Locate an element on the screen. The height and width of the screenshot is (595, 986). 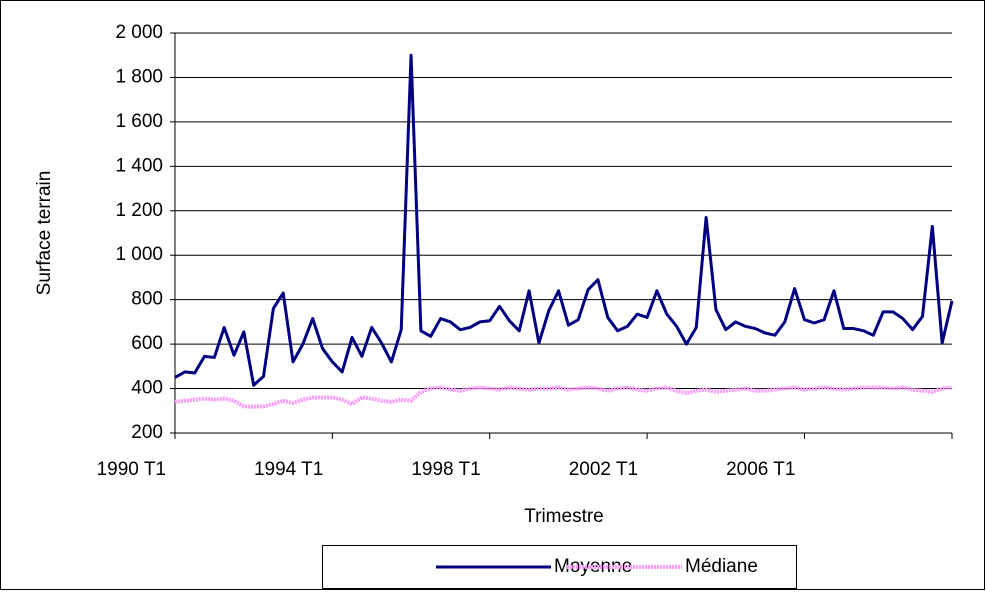
y-tick-label: 1 000 is located at coordinates (139, 254).